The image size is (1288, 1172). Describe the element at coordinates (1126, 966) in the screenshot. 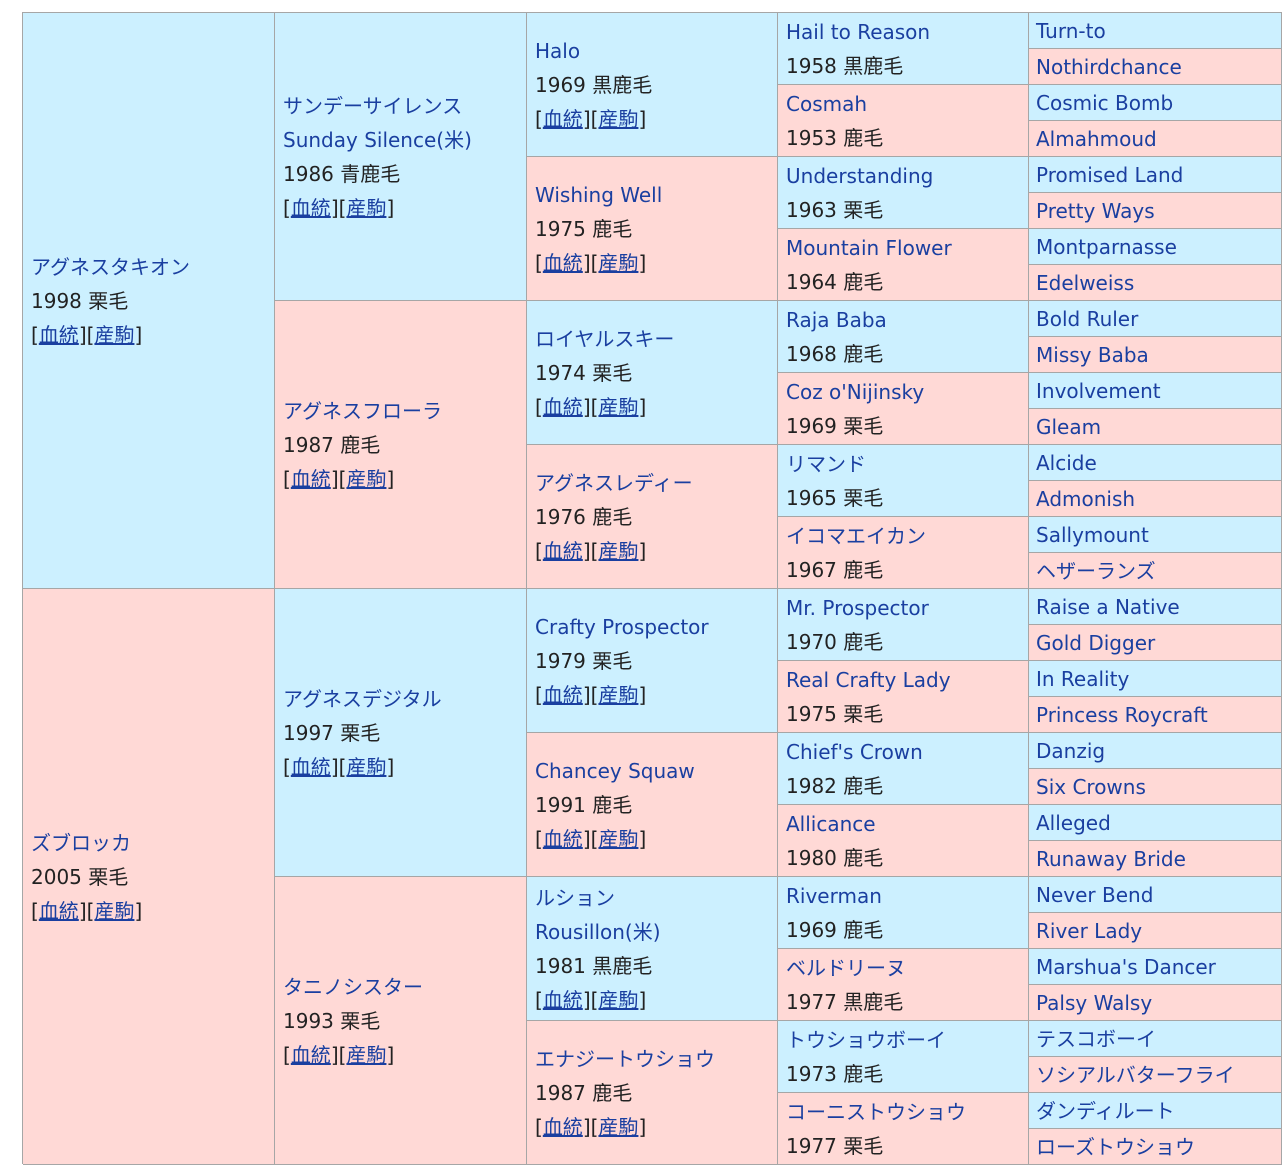

I see `horse-name-link: Marshua's Dancer` at that location.